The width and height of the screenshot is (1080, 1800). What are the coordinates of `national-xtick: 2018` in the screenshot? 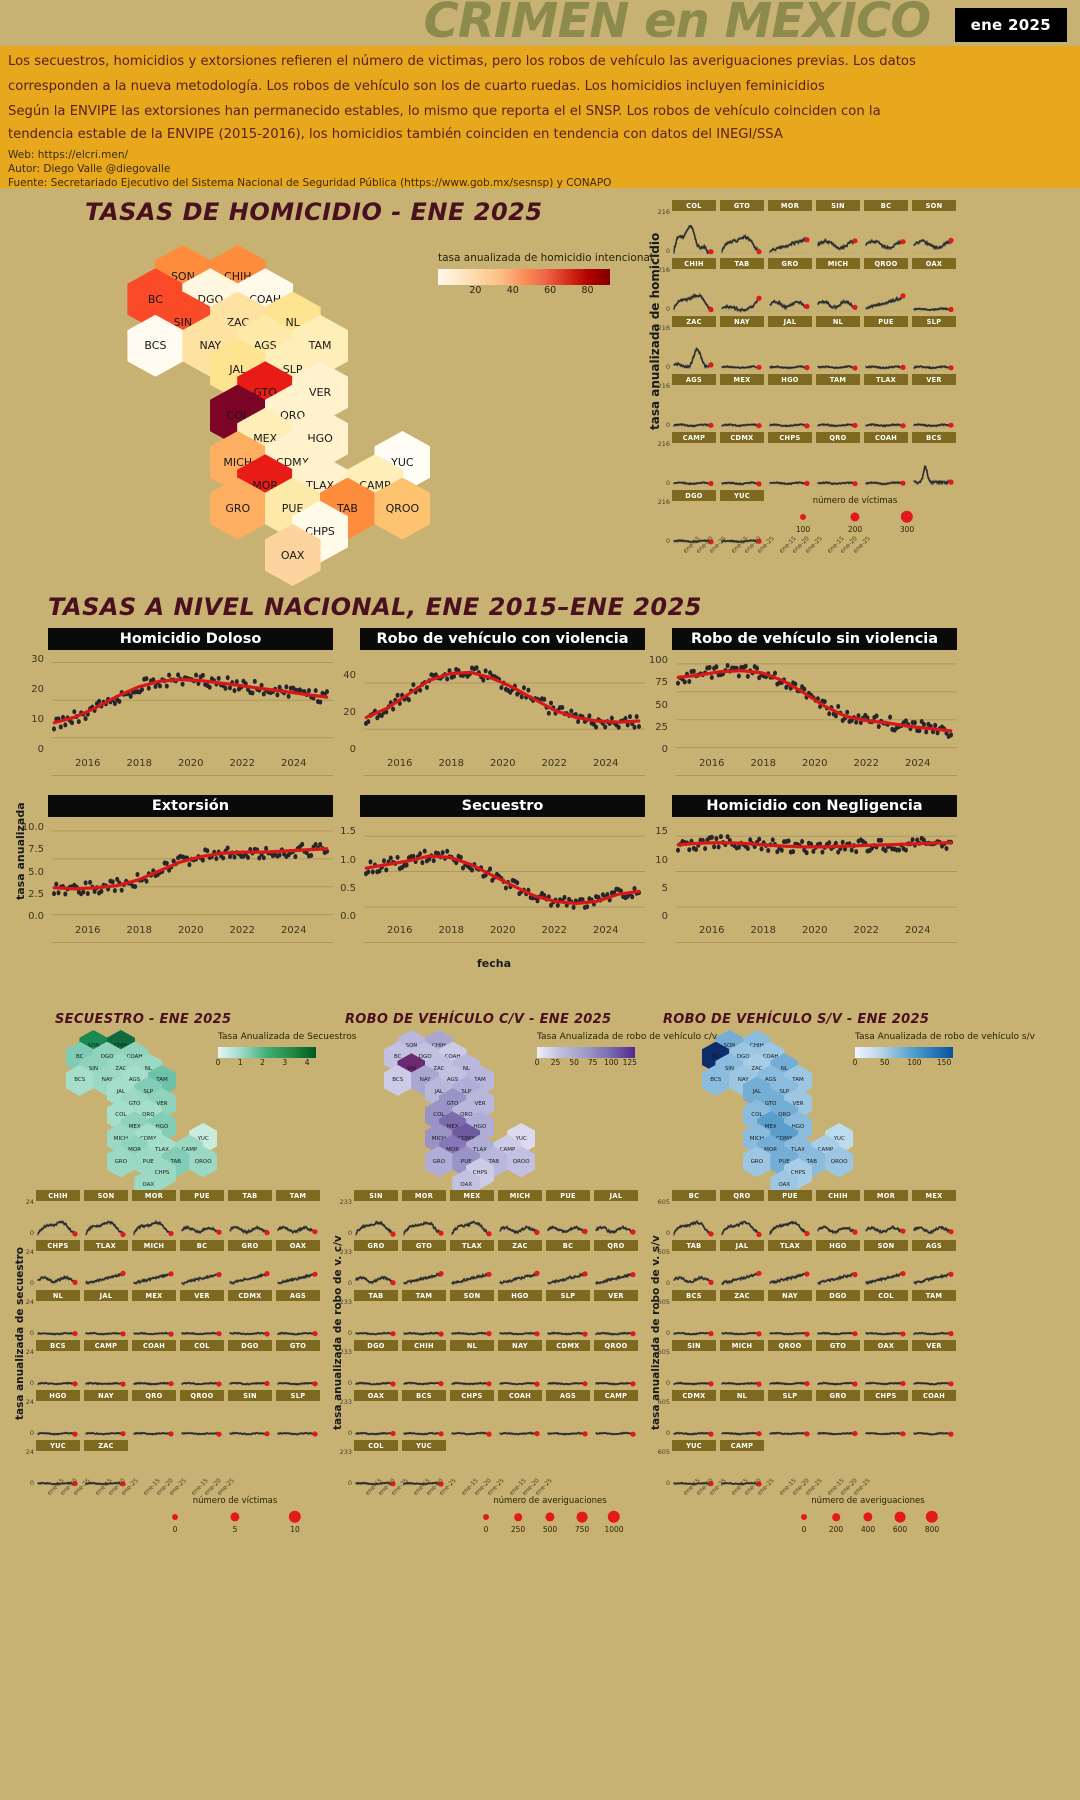 It's located at (763, 763).